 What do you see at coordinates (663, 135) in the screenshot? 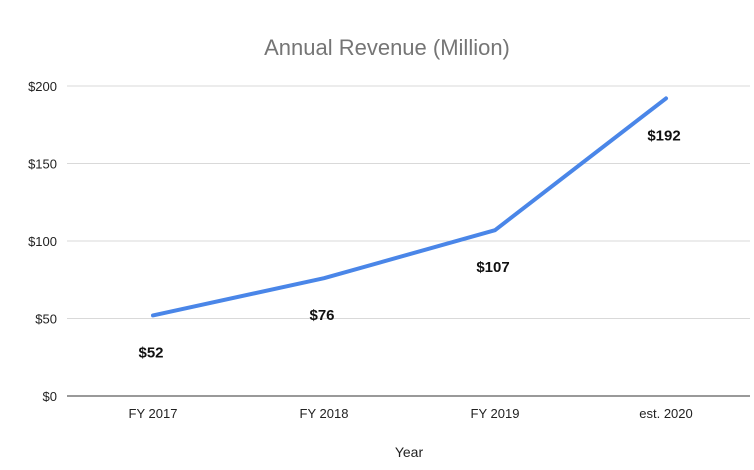
I see `data-label: $192` at bounding box center [663, 135].